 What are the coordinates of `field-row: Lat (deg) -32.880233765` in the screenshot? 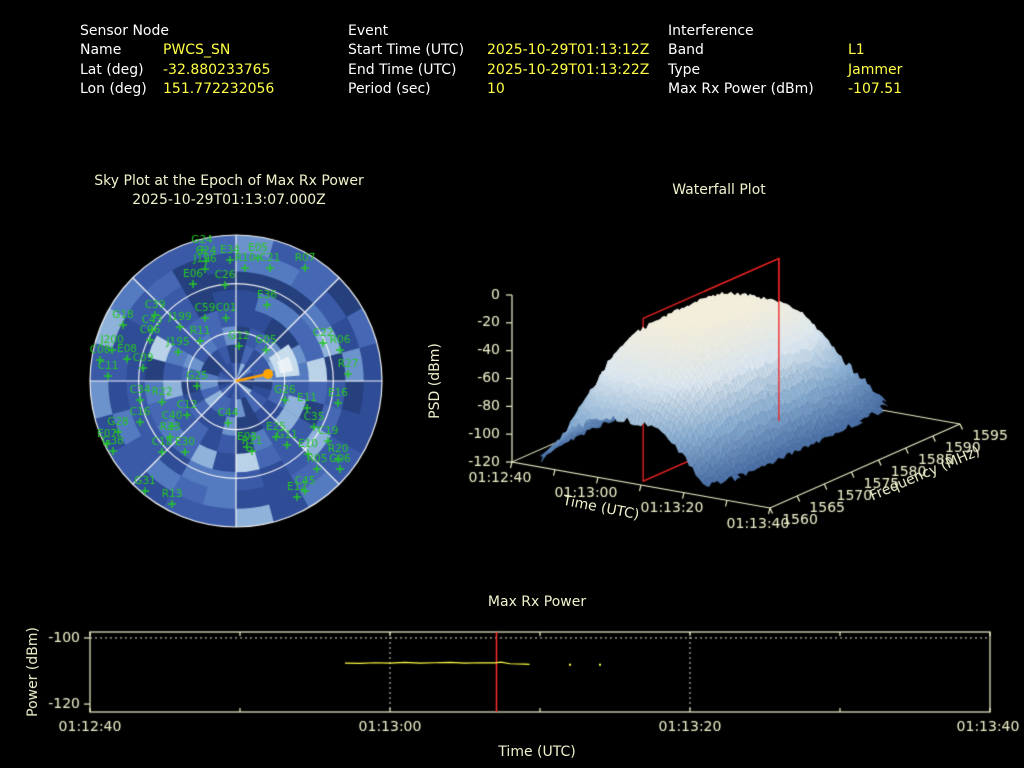 It's located at (177, 70).